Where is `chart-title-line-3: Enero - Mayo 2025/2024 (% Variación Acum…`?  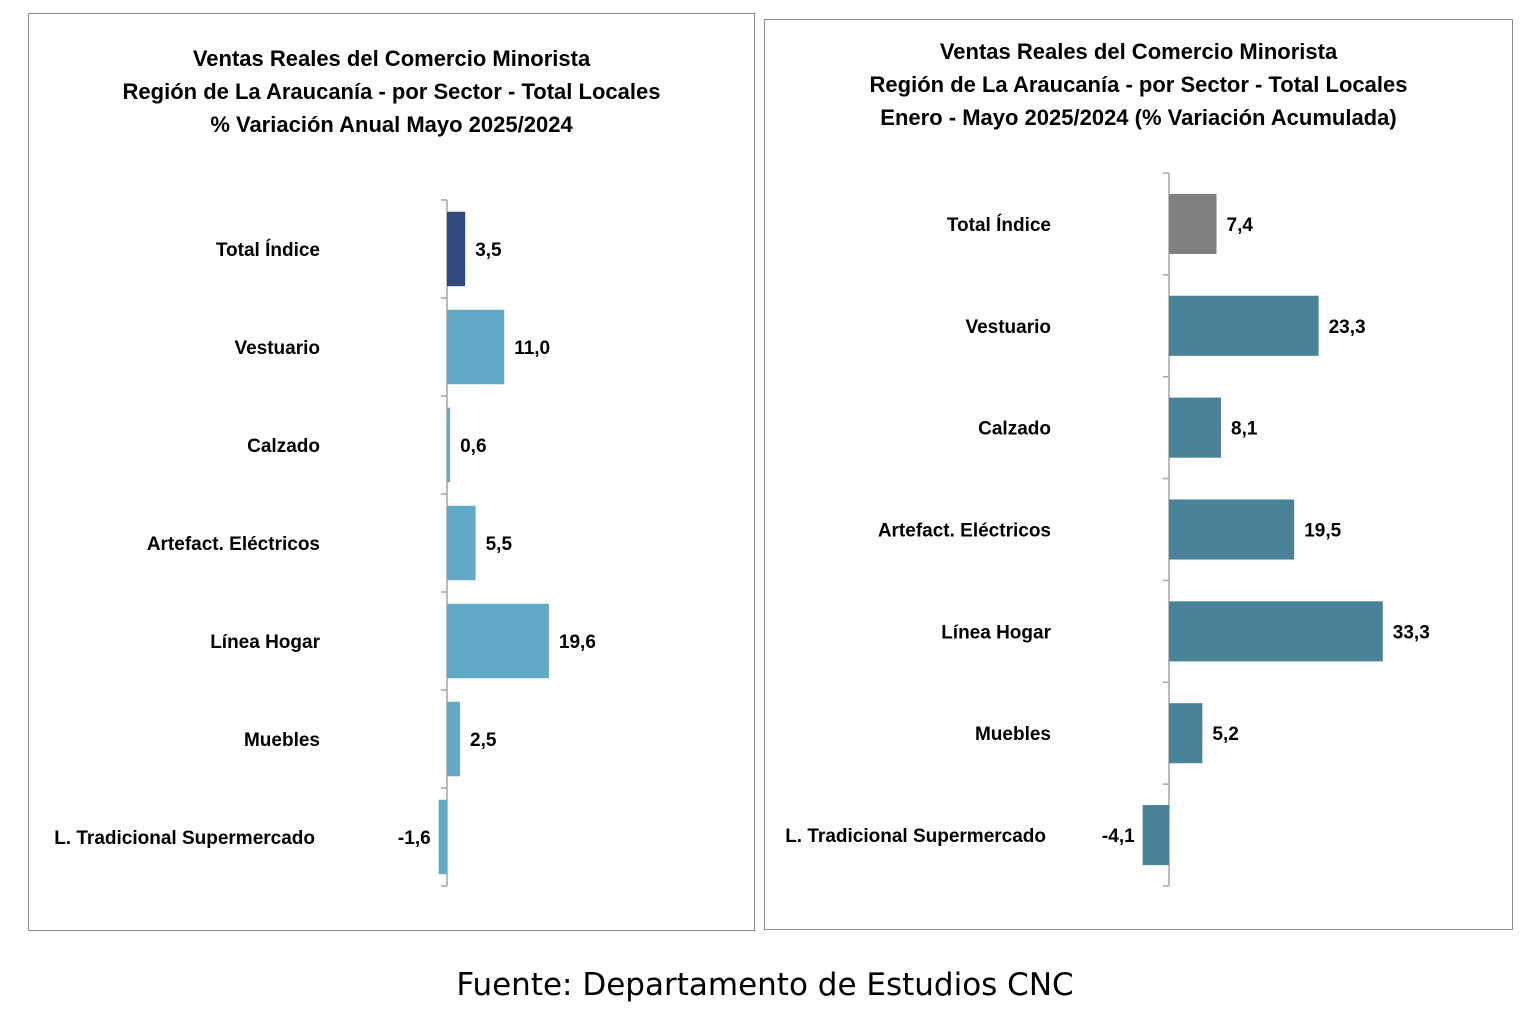
chart-title-line-3: Enero - Mayo 2025/2024 (% Variación Acum… is located at coordinates (1138, 117).